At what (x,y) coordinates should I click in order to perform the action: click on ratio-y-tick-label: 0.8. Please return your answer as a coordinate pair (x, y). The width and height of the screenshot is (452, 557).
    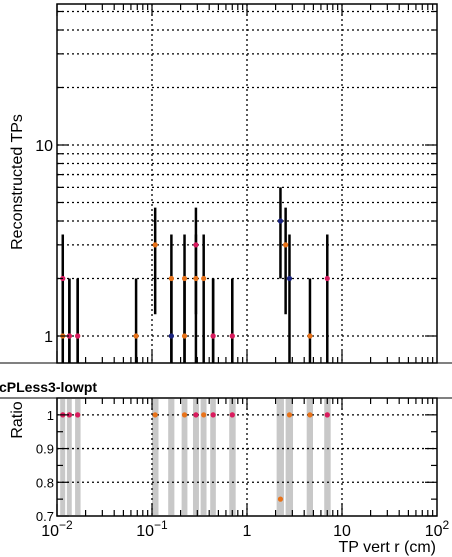
    Looking at the image, I should click on (45, 482).